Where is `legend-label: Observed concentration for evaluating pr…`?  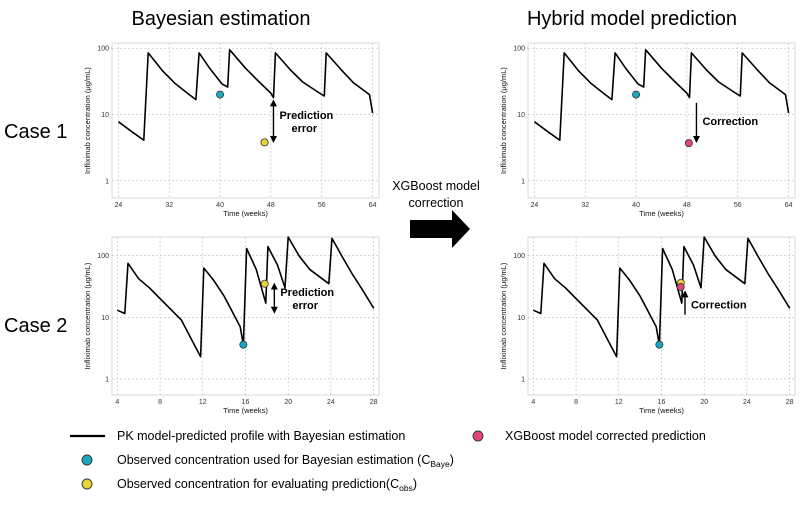 legend-label: Observed concentration for evaluating pr… is located at coordinates (267, 485).